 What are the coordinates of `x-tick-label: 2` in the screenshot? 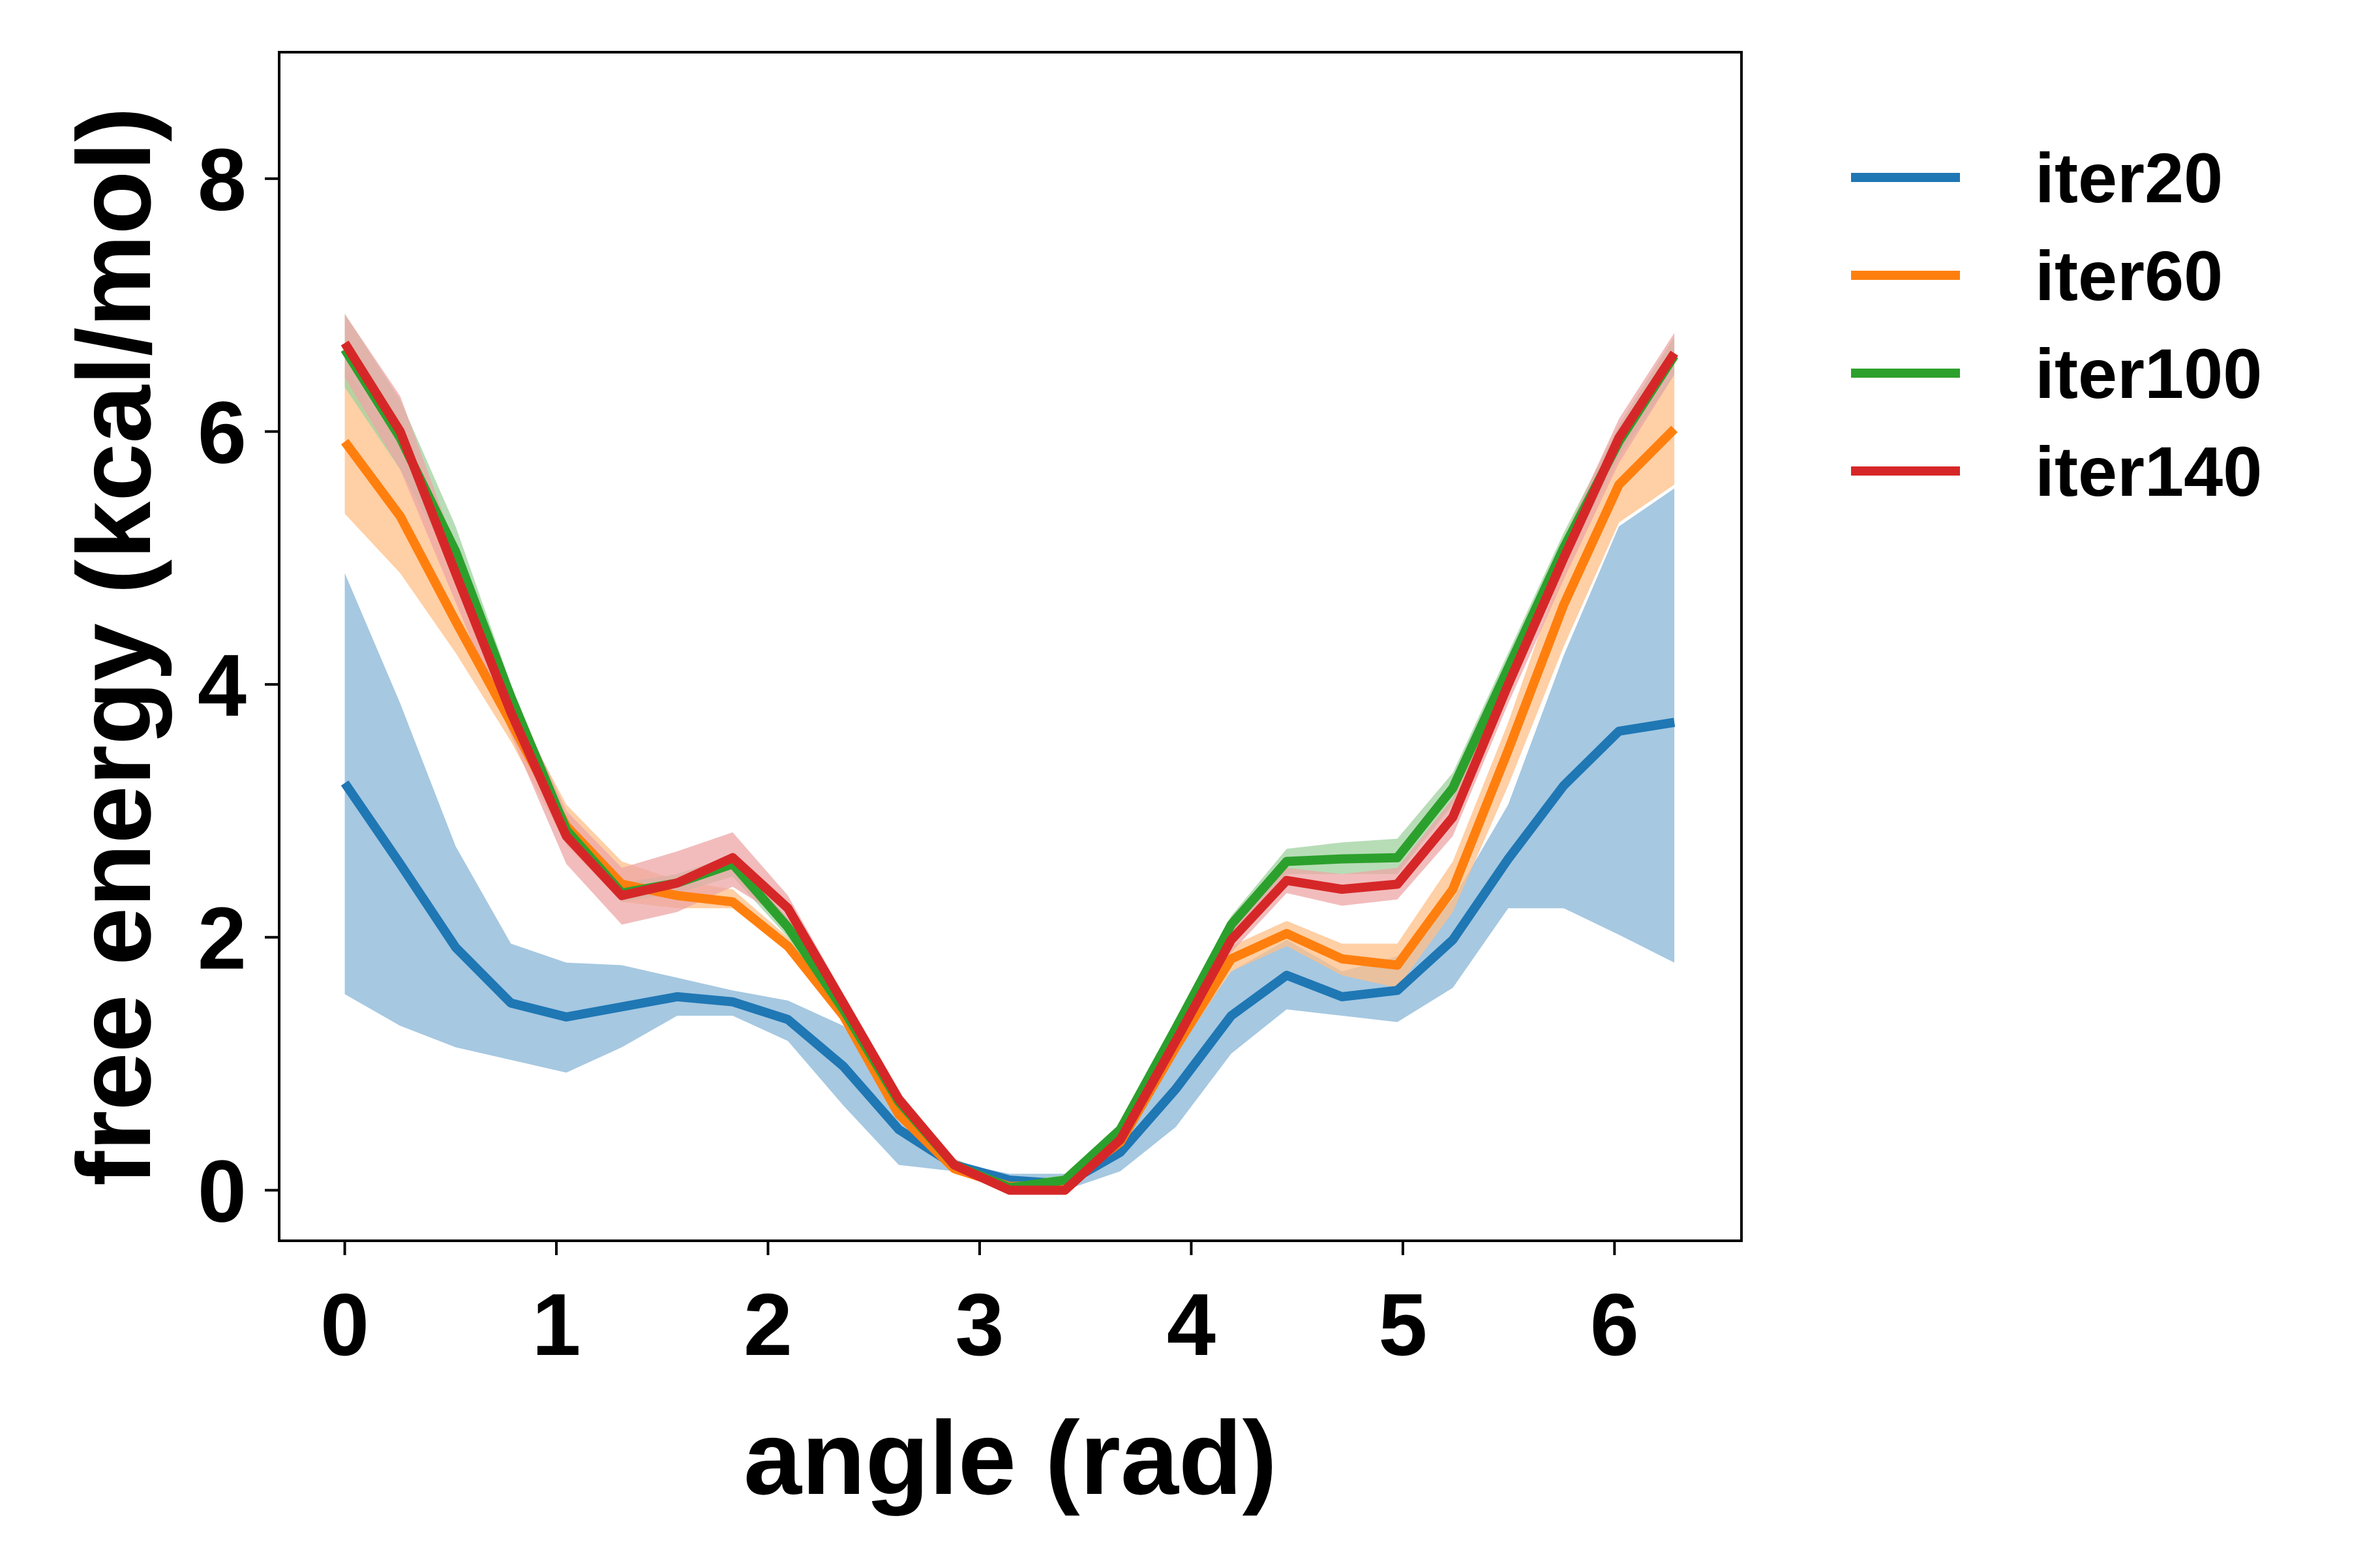 It's located at (768, 1324).